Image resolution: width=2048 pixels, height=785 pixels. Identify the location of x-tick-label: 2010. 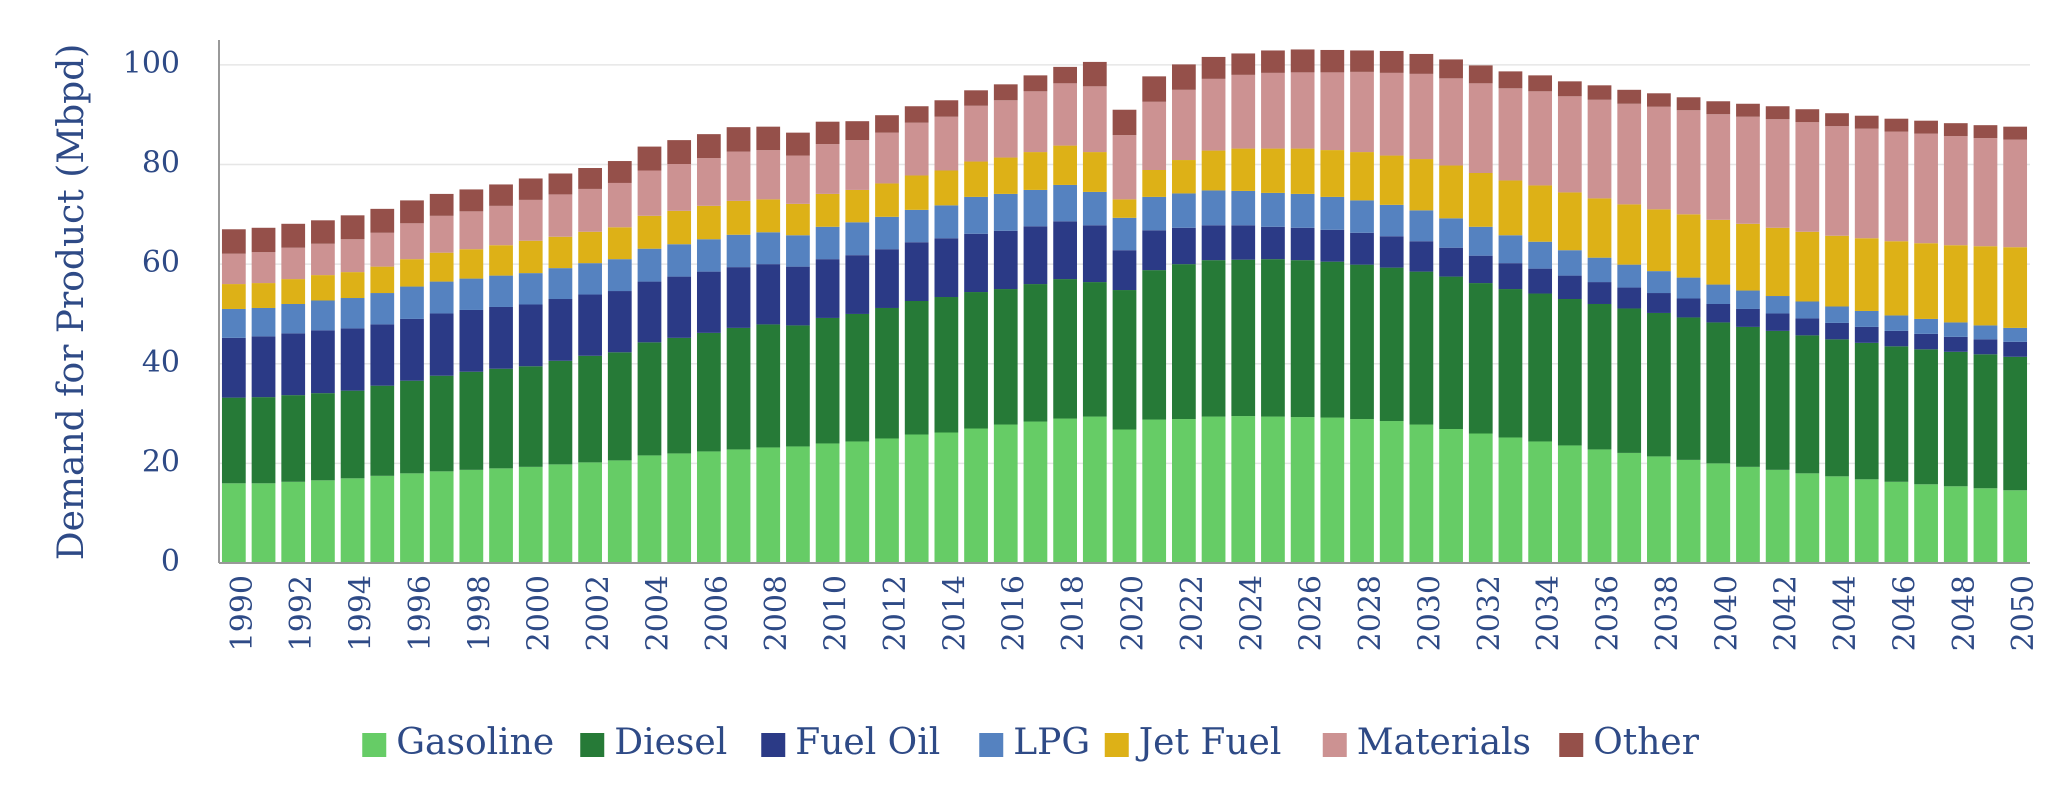
(836, 613).